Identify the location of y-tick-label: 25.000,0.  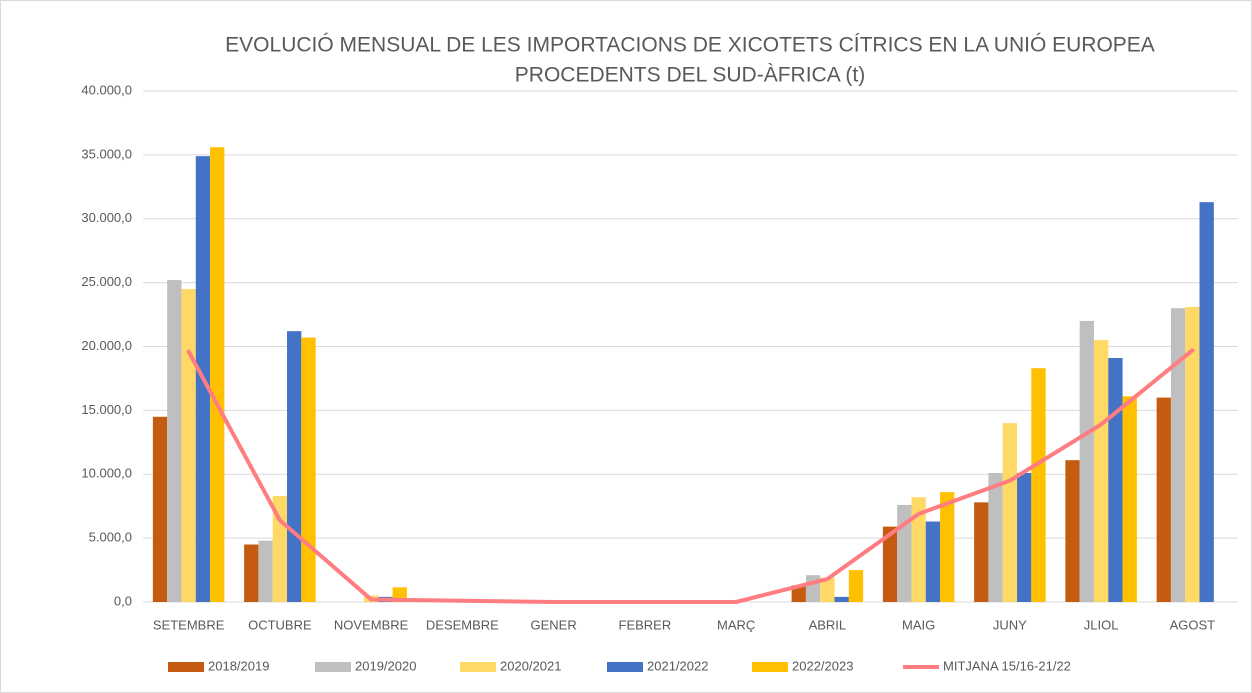
(106, 281).